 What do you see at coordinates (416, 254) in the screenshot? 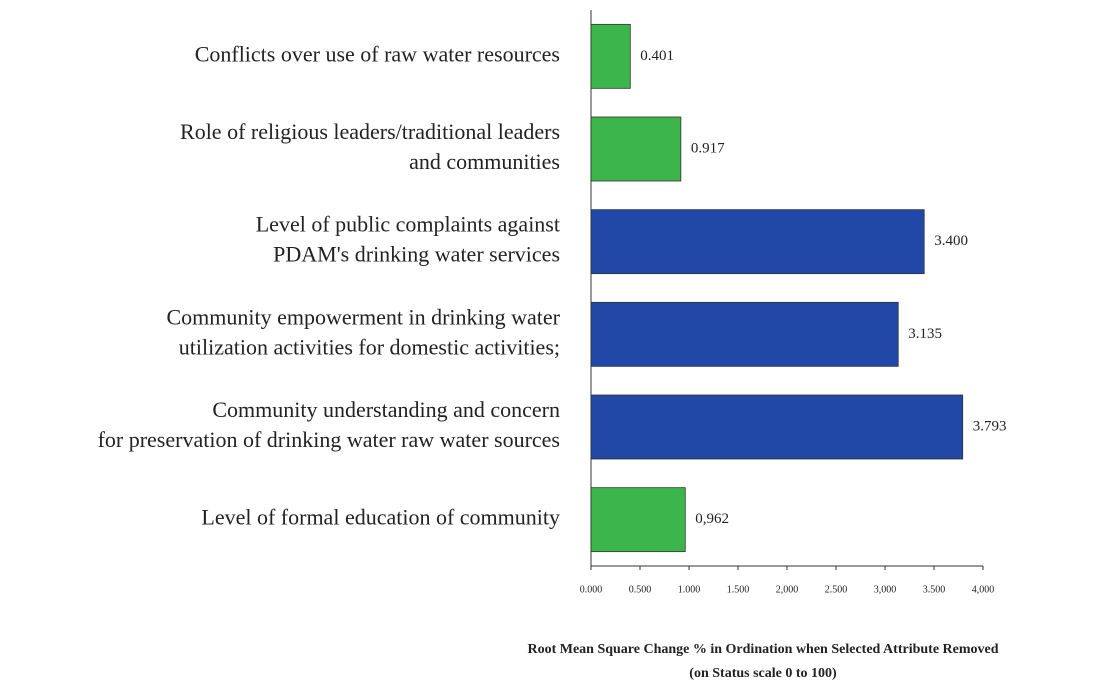
I see `category-label: PDAM's drinking water services` at bounding box center [416, 254].